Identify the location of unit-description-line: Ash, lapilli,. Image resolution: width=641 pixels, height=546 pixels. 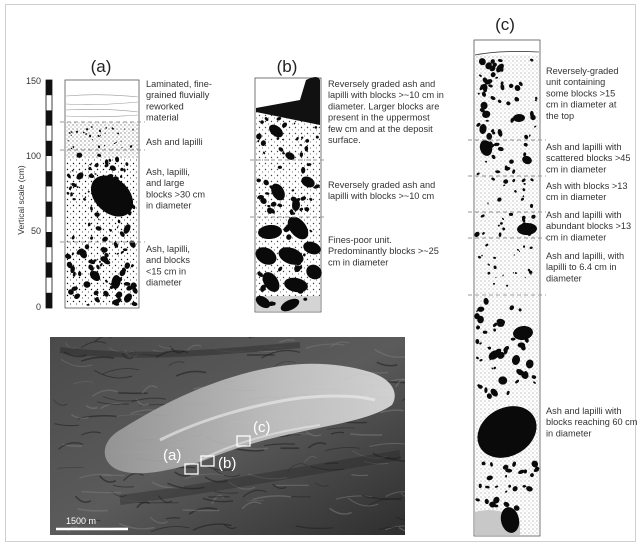
(168, 172).